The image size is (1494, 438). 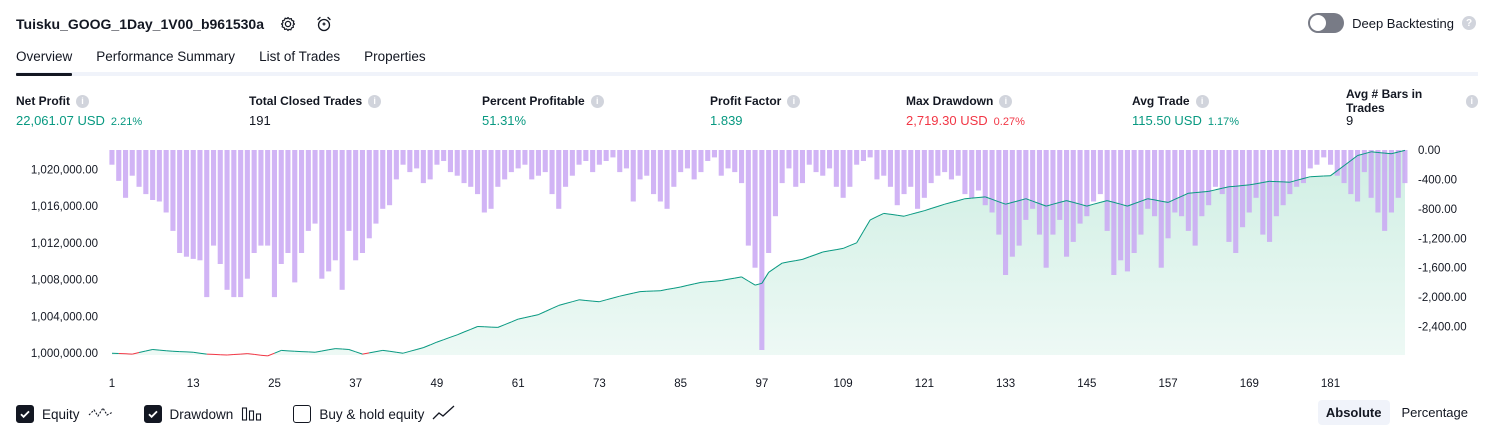 What do you see at coordinates (324, 24) in the screenshot?
I see `alarm-clock-icon` at bounding box center [324, 24].